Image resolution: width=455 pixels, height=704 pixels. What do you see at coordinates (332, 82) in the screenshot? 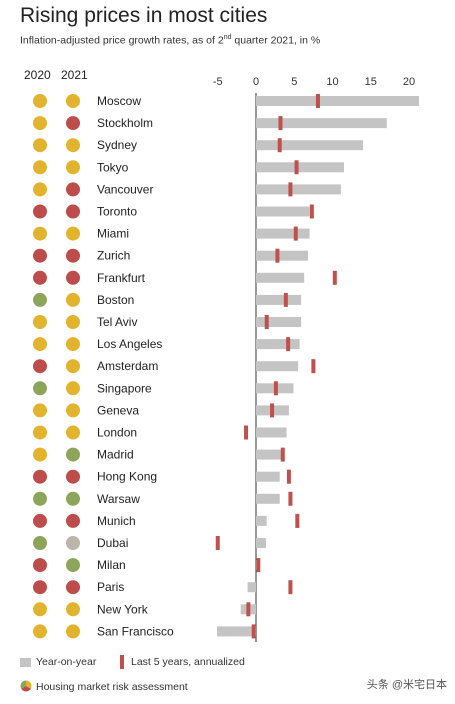
I see `x-tick-label: 10` at bounding box center [332, 82].